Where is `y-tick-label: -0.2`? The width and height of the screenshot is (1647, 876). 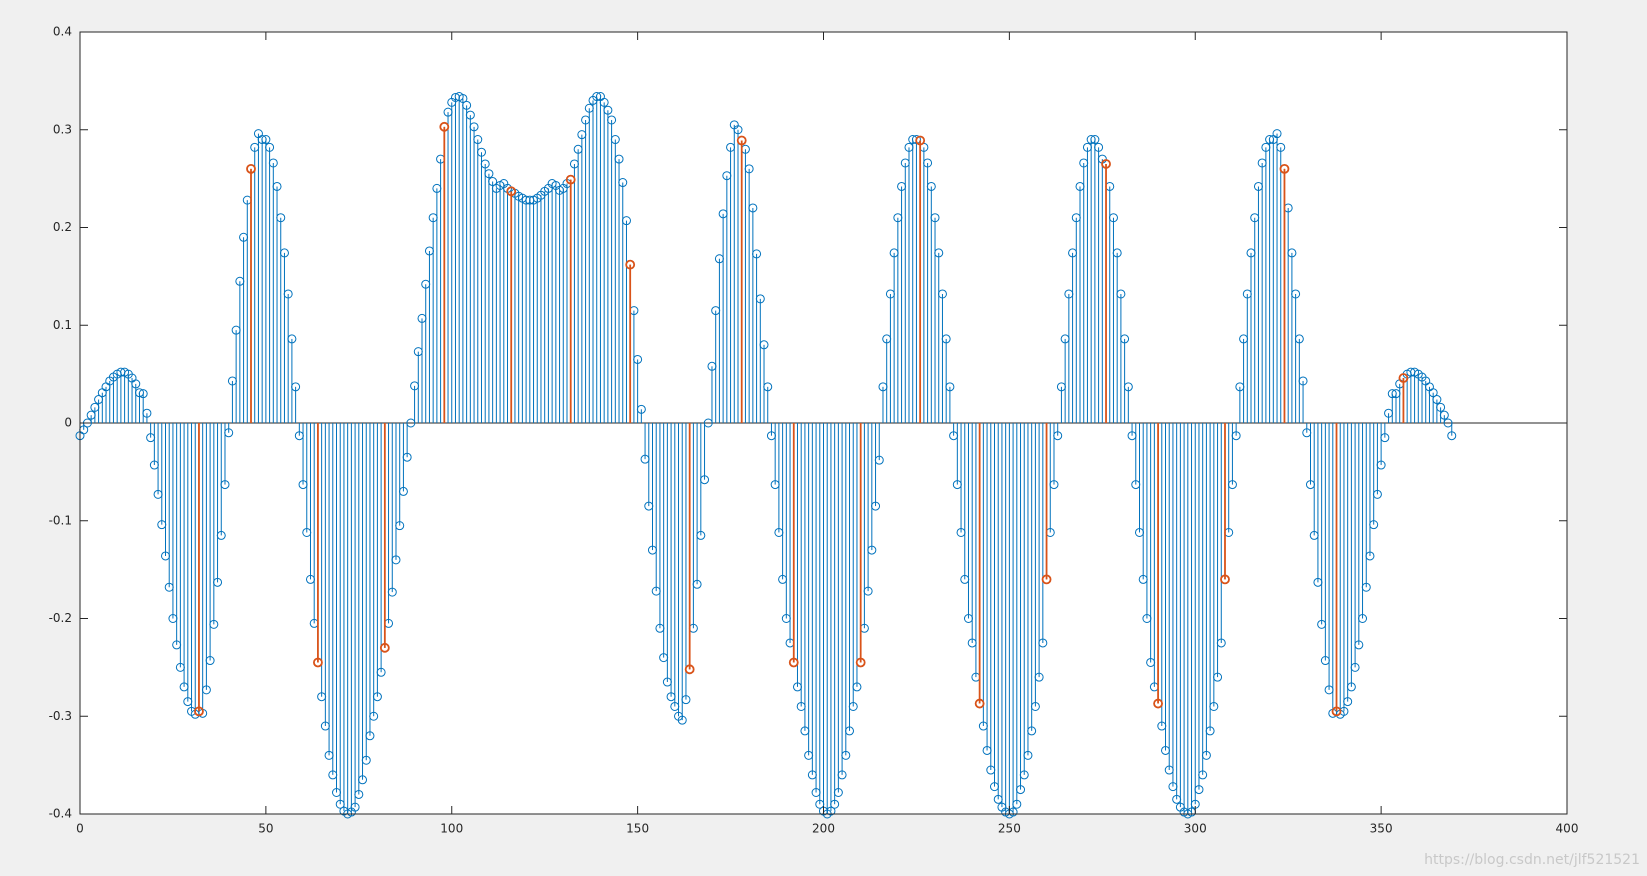
y-tick-label: -0.2 is located at coordinates (60, 618).